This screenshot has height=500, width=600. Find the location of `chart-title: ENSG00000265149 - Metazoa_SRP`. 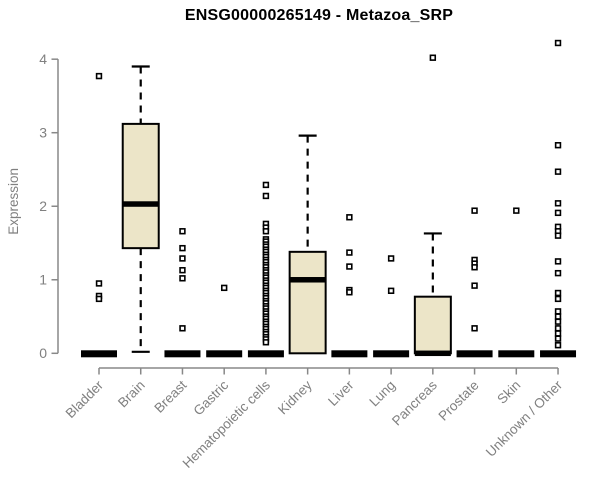

chart-title: ENSG00000265149 - Metazoa_SRP is located at coordinates (319, 15).